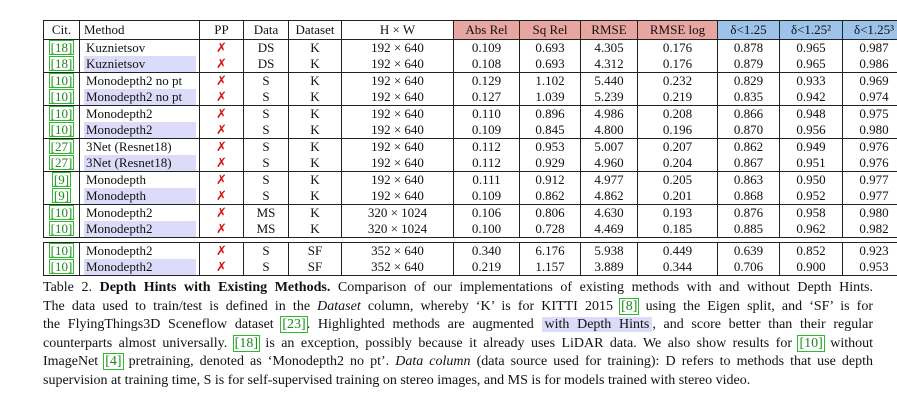 Image resolution: width=897 pixels, height=409 pixels. Describe the element at coordinates (116, 180) in the screenshot. I see `method-name: Monodepth` at that location.